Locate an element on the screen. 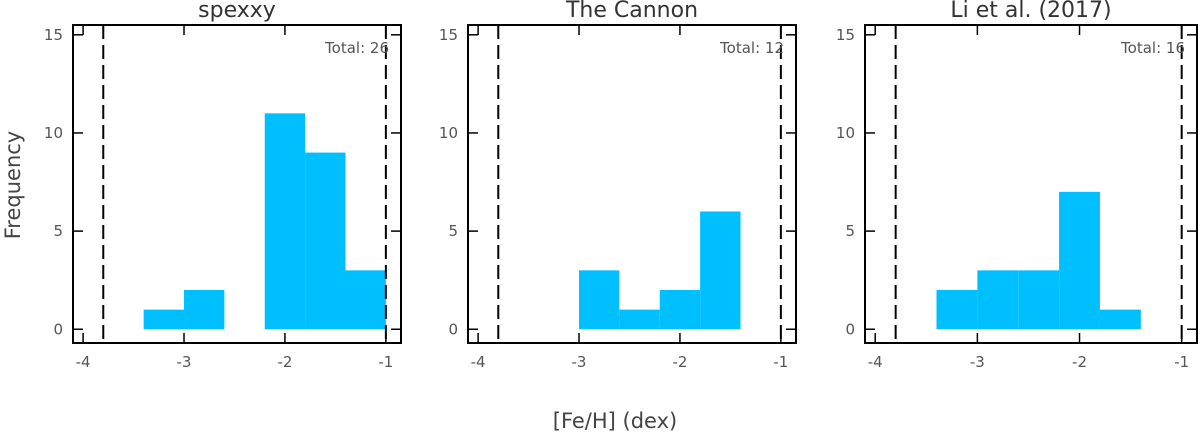 The image size is (1200, 436). panel-title: spexxy is located at coordinates (237, 11).